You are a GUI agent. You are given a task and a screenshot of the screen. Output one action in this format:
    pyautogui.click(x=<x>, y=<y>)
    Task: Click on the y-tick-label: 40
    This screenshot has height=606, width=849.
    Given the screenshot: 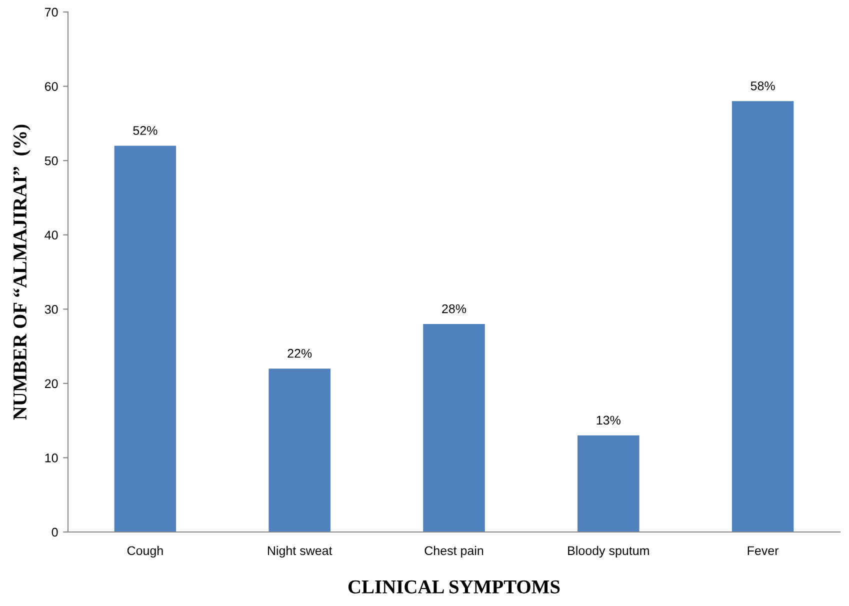 What is the action you would take?
    pyautogui.click(x=51, y=235)
    